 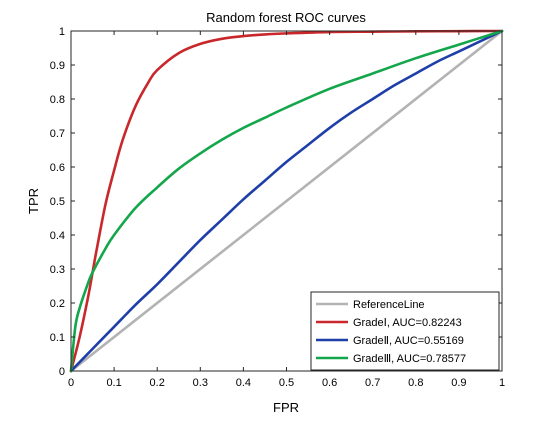 What do you see at coordinates (409, 359) in the screenshot?
I see `legend-entry-3: GradeⅢ, AUC=0.78577` at bounding box center [409, 359].